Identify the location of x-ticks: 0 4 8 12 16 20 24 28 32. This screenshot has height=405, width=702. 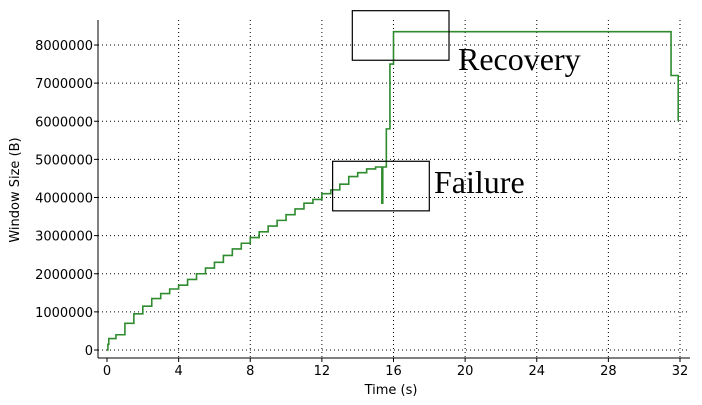
(395, 368).